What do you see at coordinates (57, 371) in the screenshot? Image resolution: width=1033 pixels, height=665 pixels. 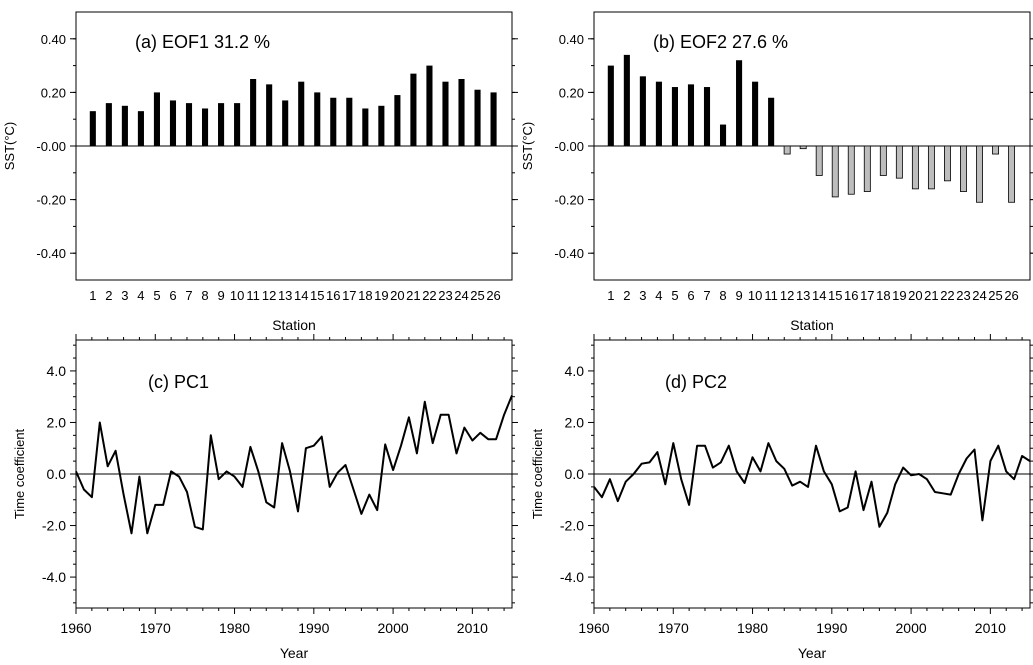 I see `y-tick-label: 4.0` at bounding box center [57, 371].